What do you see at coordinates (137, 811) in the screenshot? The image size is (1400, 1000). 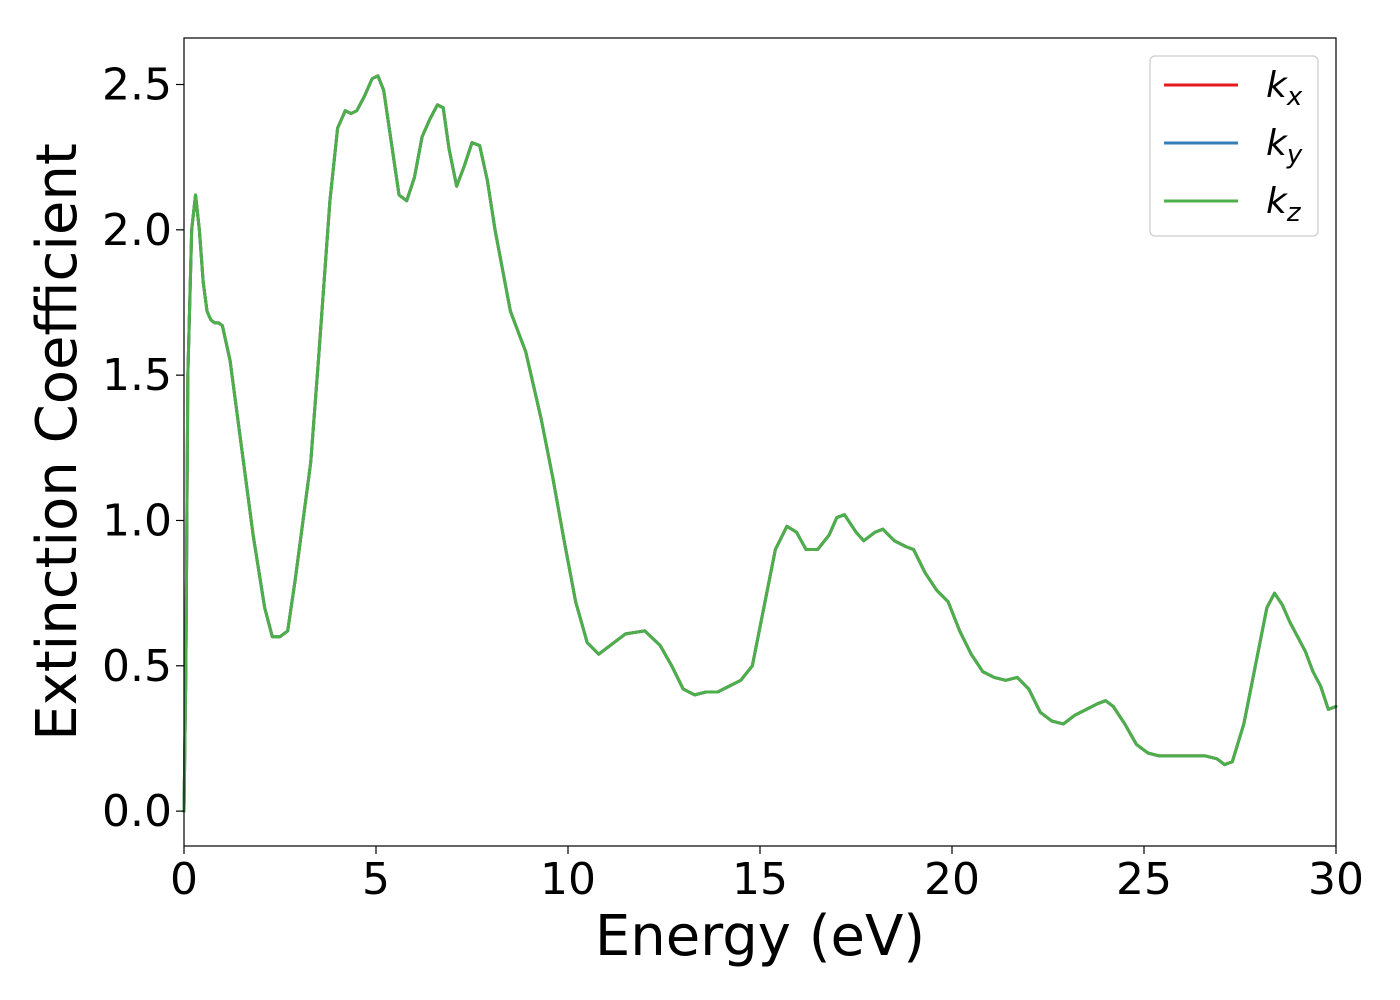 I see `y-tick-label: 0.0` at bounding box center [137, 811].